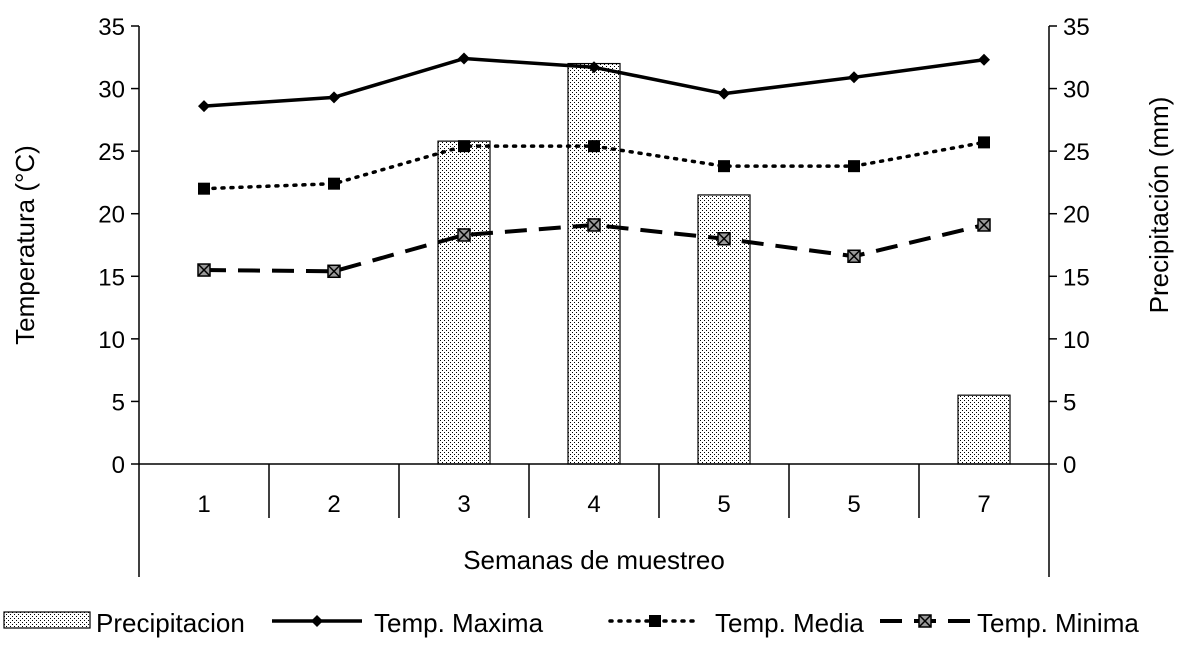 The width and height of the screenshot is (1183, 655). What do you see at coordinates (170, 623) in the screenshot?
I see `legend-label: Precipitacion` at bounding box center [170, 623].